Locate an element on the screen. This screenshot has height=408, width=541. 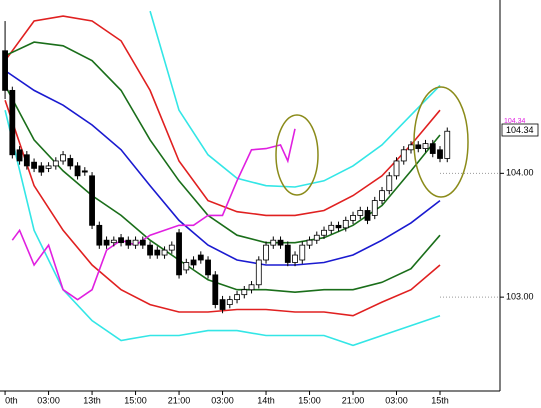
last-price-box is located at coordinates (520, 130).